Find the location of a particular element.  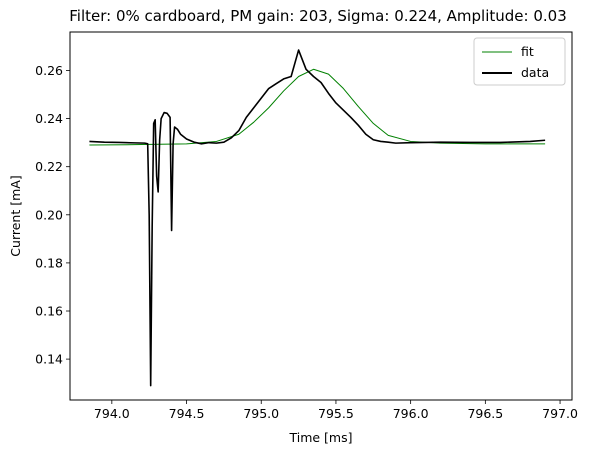

x-tick-label: 794.5 is located at coordinates (187, 413).